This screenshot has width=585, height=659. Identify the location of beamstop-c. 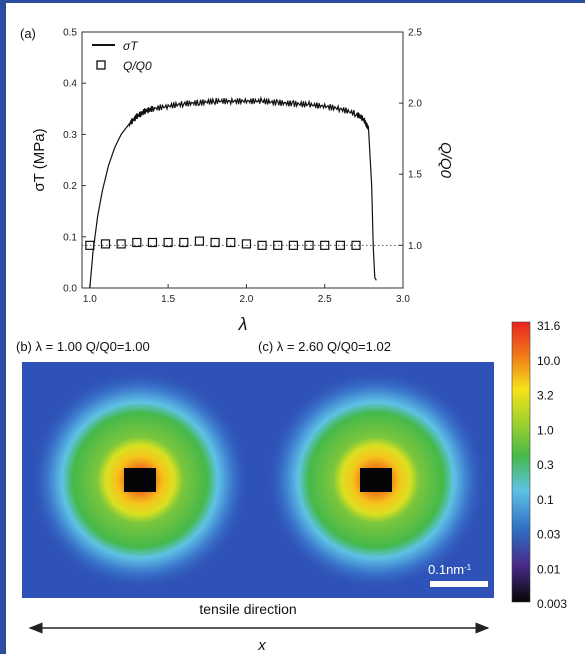
(376, 480).